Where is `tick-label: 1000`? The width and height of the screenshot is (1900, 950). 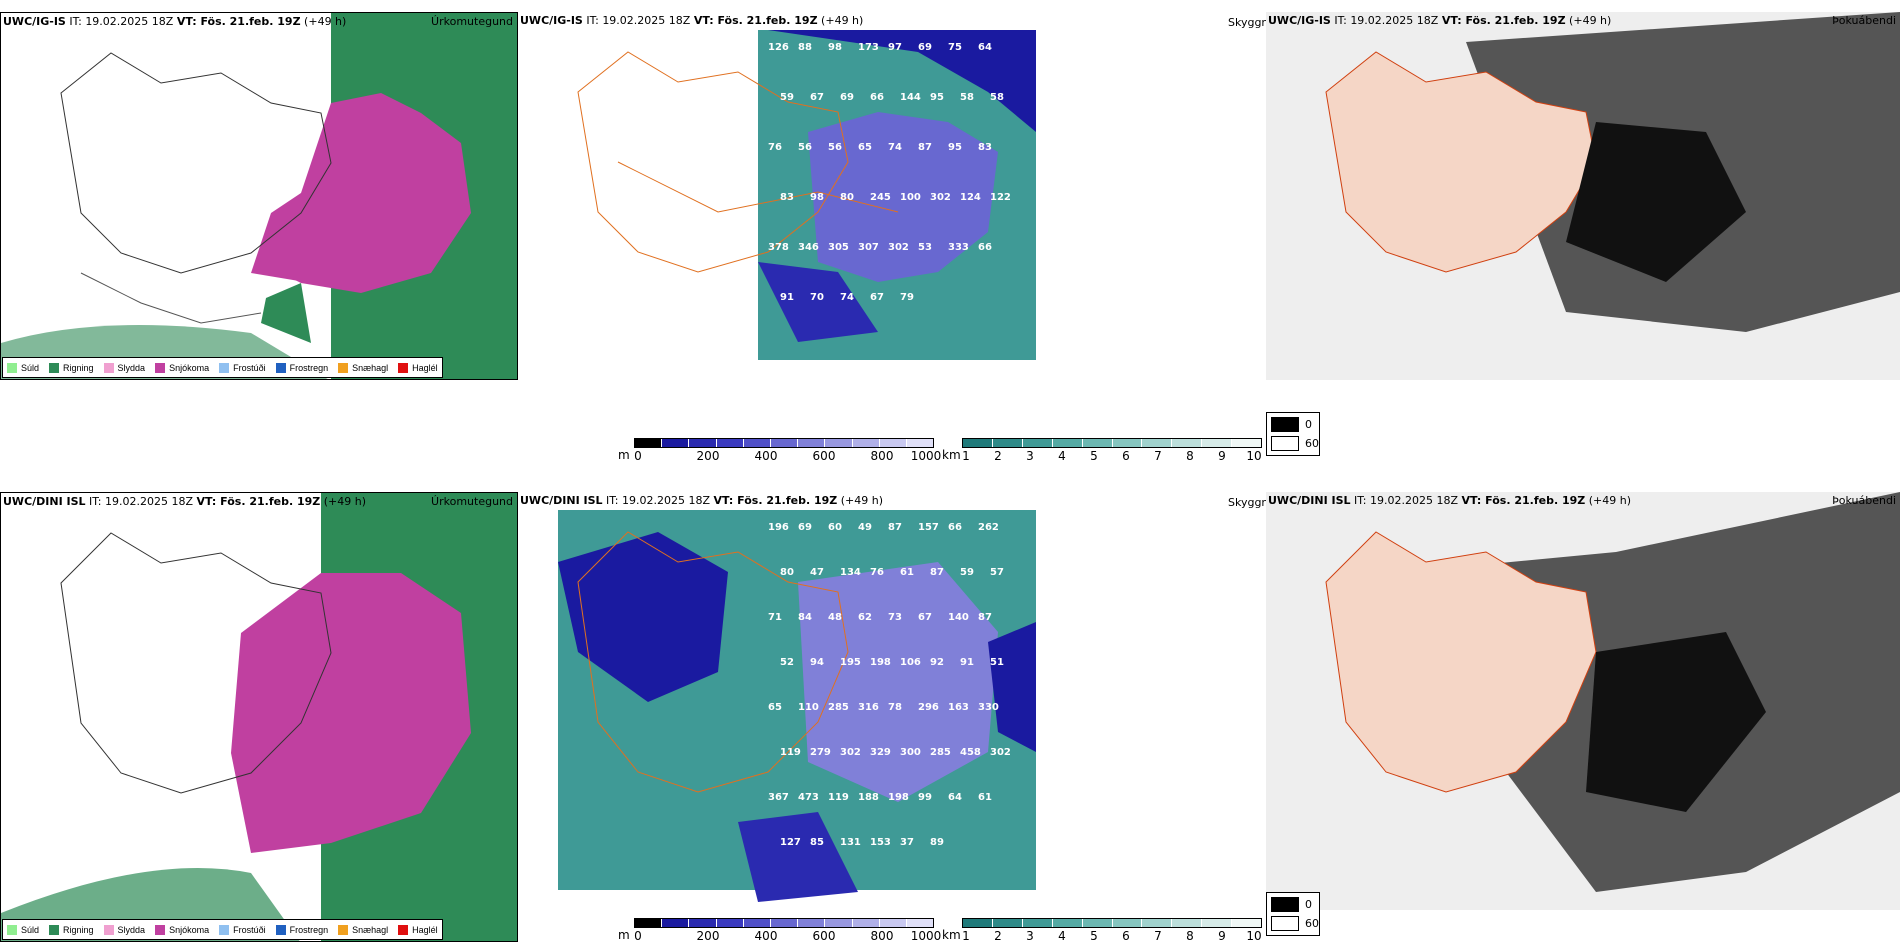
tick-label: 1000 is located at coordinates (926, 936).